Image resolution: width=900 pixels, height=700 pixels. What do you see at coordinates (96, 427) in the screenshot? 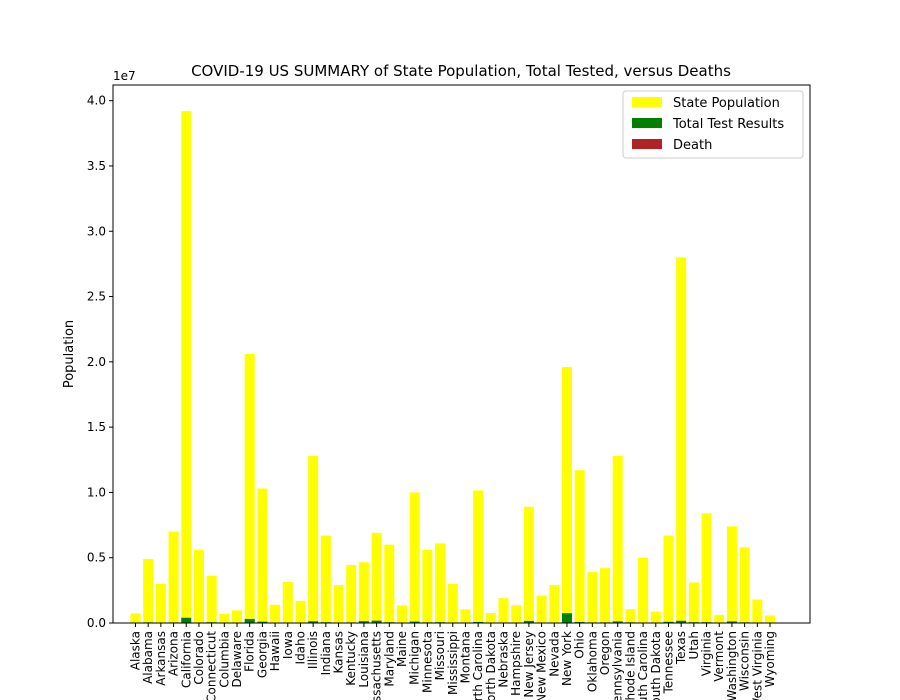
I see `y-tick-label: 1.5` at bounding box center [96, 427].